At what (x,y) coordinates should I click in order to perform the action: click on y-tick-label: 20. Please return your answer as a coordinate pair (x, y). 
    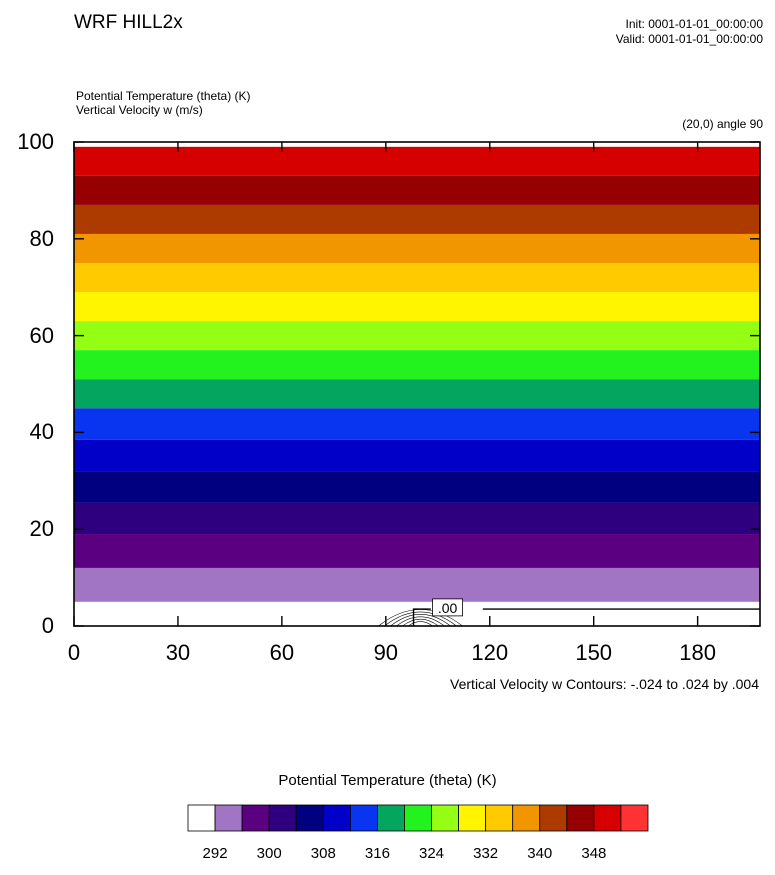
    Looking at the image, I should click on (41, 529).